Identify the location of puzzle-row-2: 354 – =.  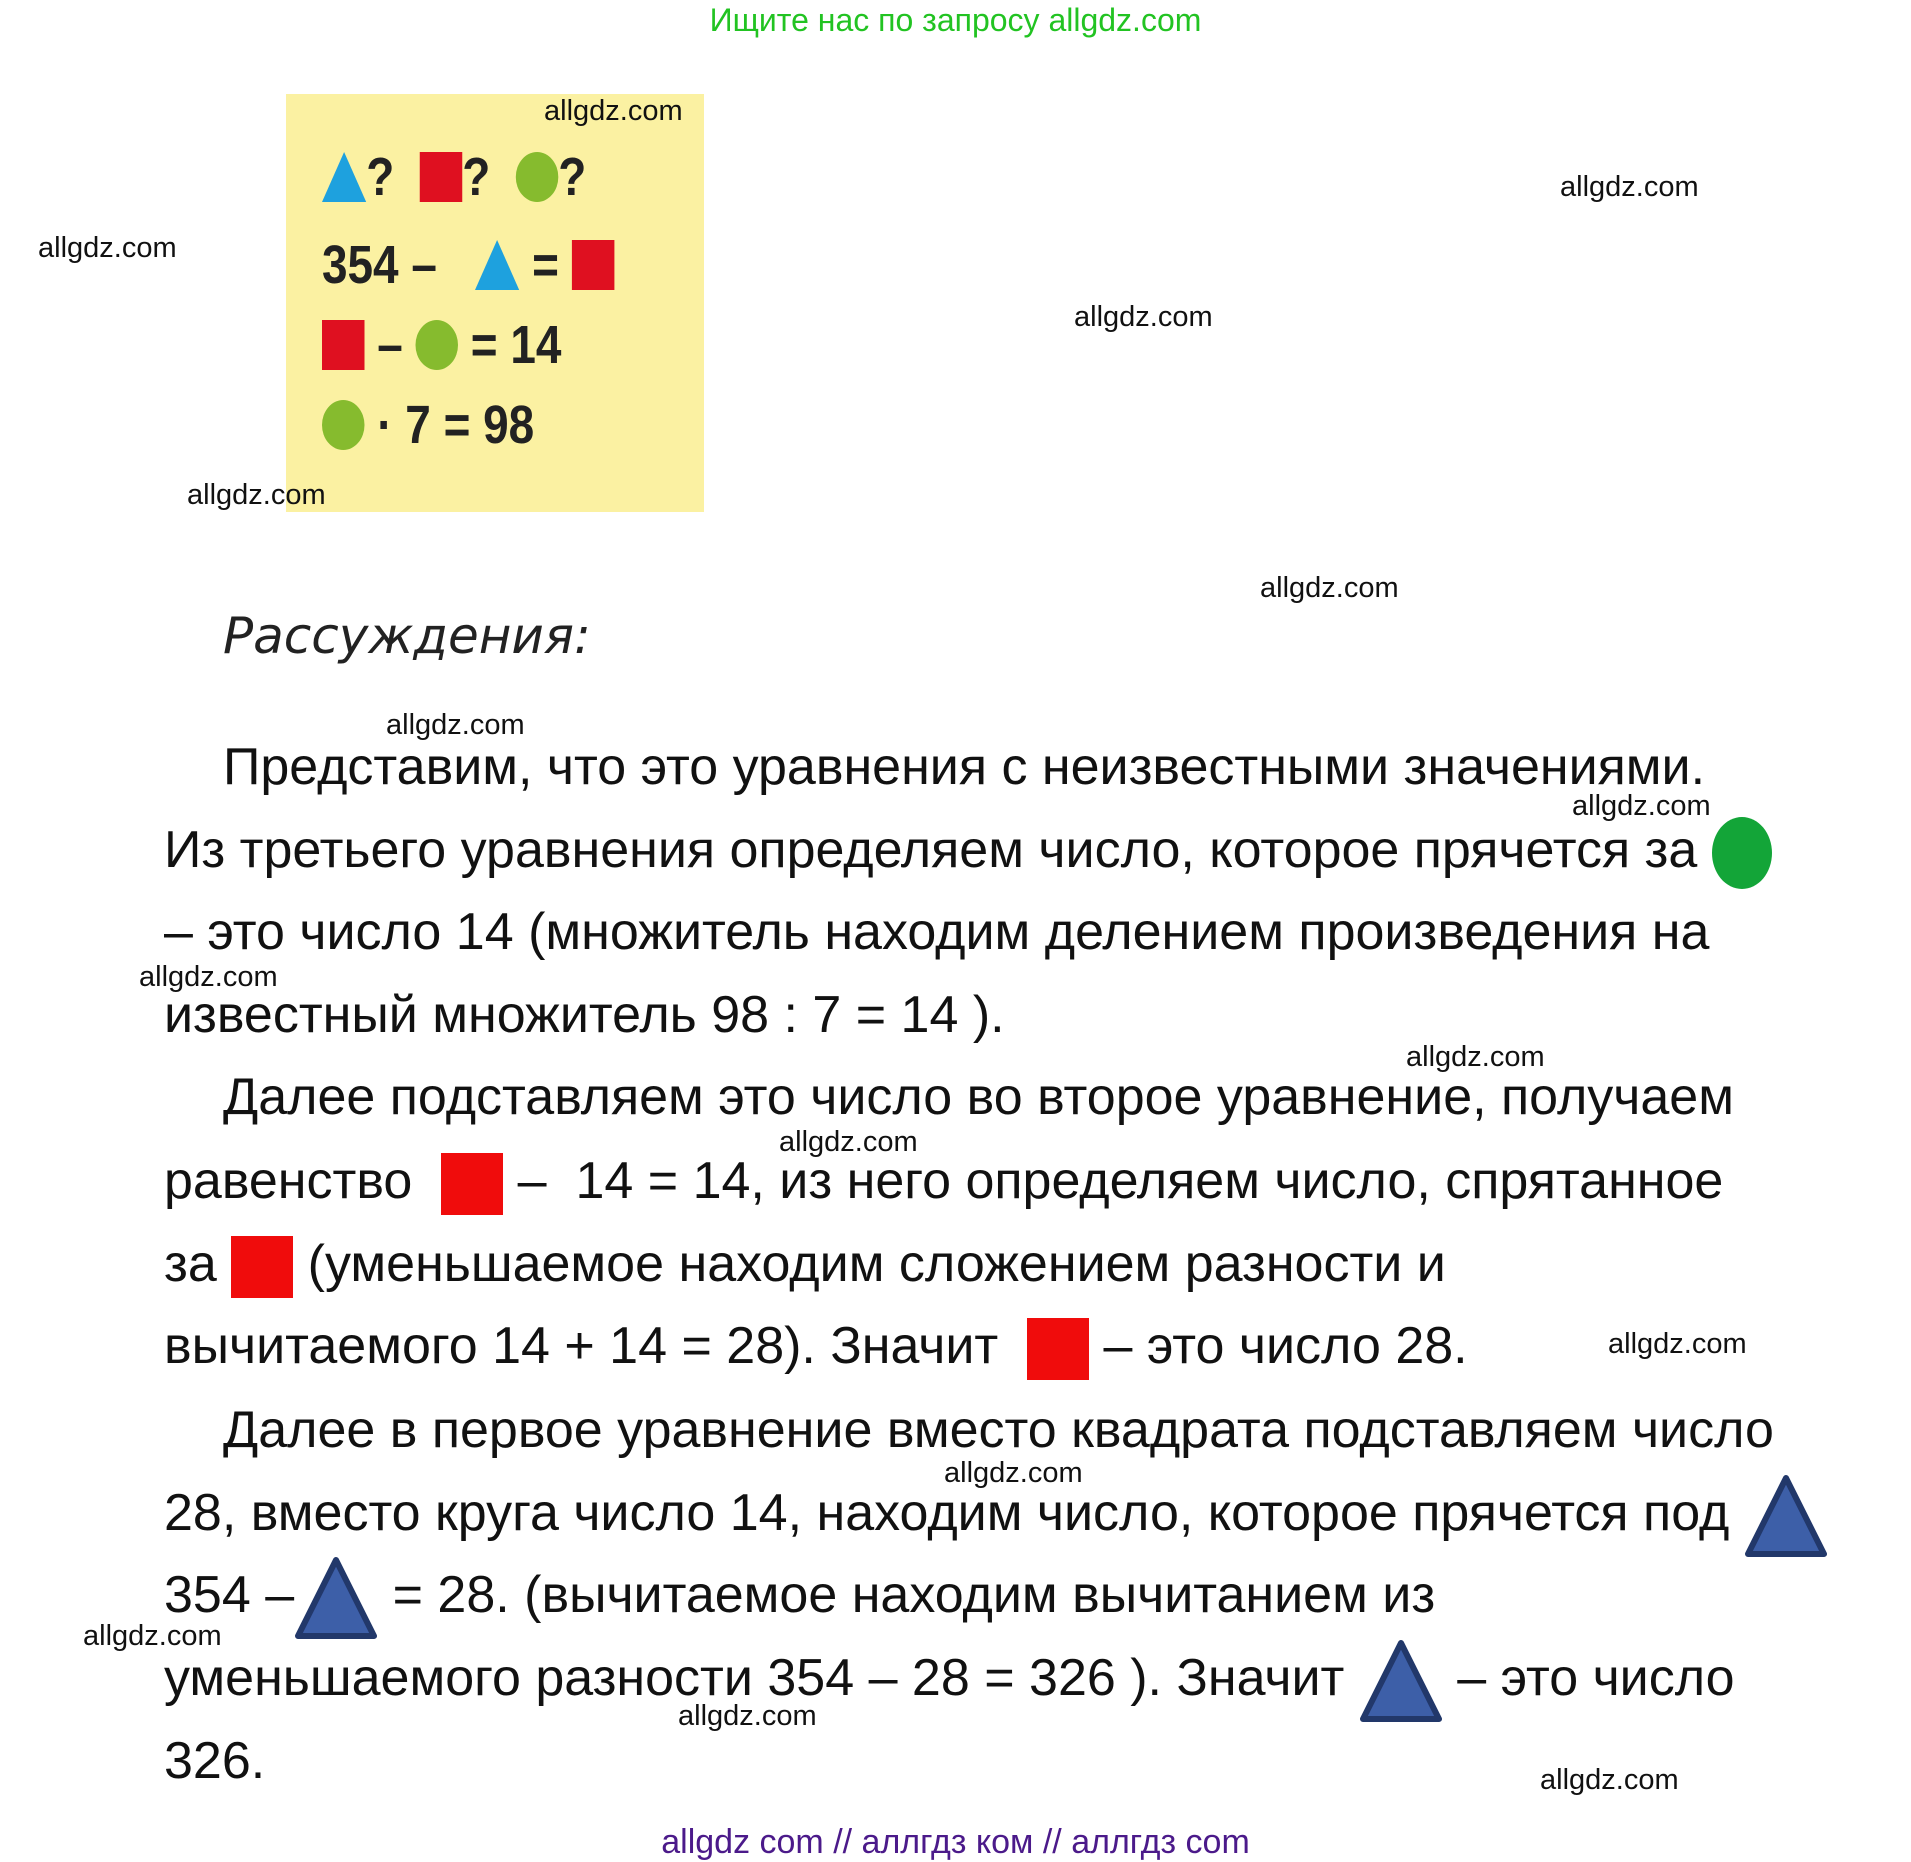
(468, 265).